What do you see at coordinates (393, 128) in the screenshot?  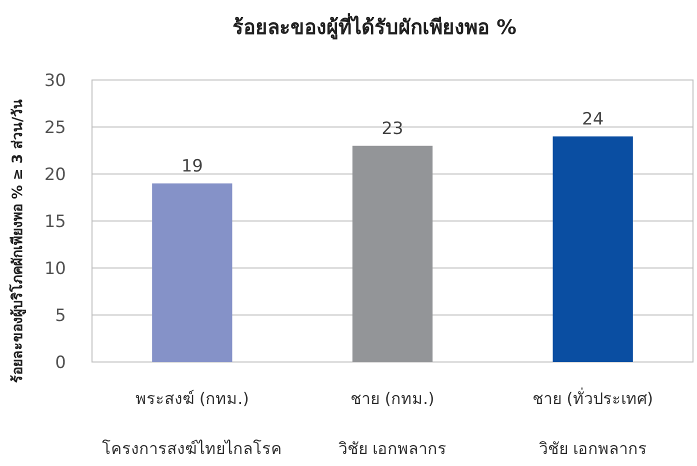 I see `data-label: 23` at bounding box center [393, 128].